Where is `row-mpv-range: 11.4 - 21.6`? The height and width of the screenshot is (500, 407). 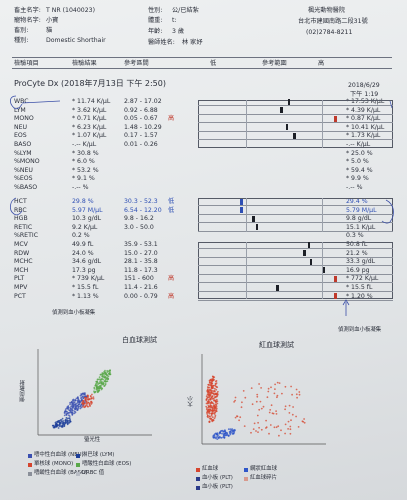 row-mpv-range: 11.4 - 21.6 is located at coordinates (141, 287).